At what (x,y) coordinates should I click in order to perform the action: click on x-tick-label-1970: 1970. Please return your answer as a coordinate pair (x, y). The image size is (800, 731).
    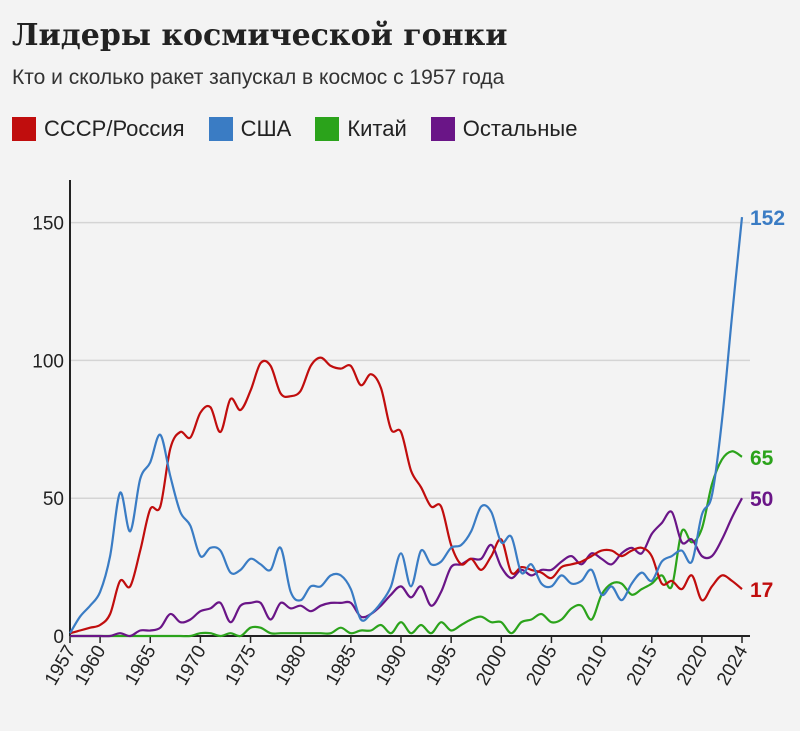
    Looking at the image, I should click on (190, 665).